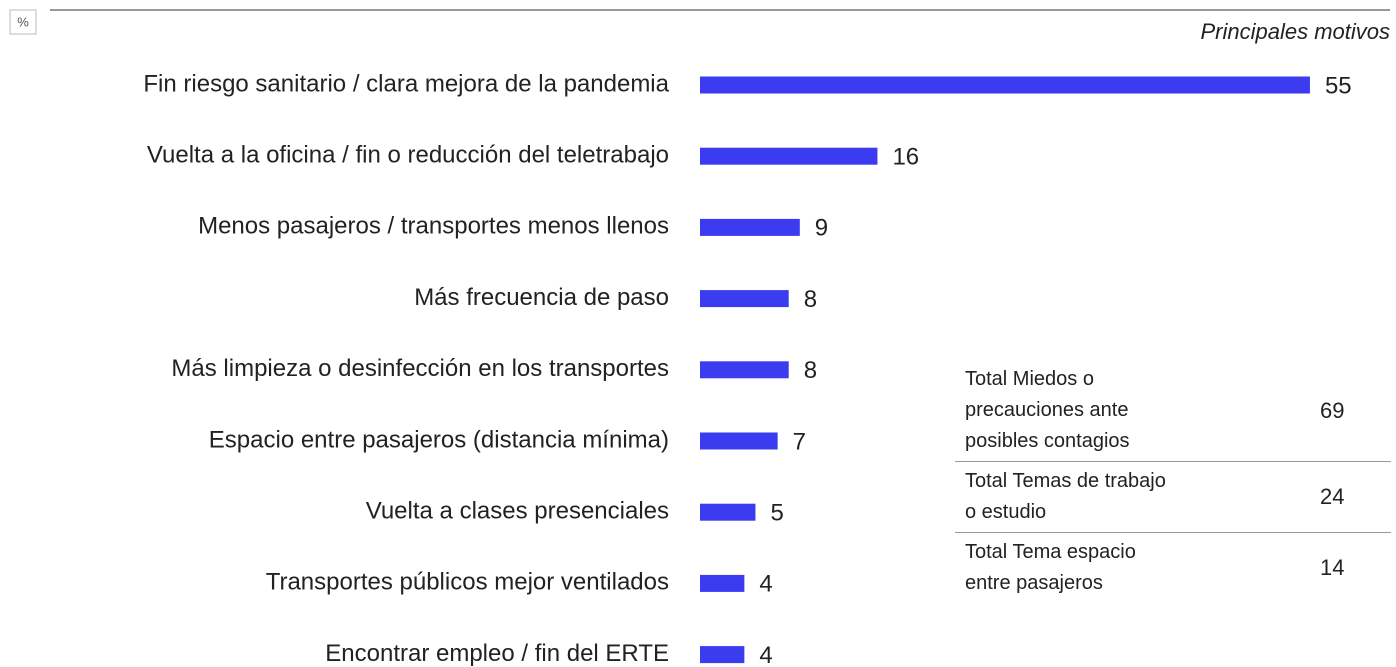  What do you see at coordinates (1115, 497) in the screenshot?
I see `row-label: Total Temas de trabajo o estudio` at bounding box center [1115, 497].